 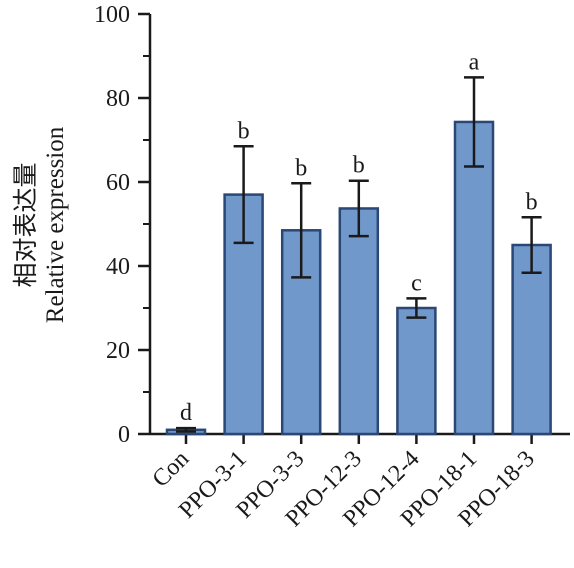 I want to click on y-tick-label: 40, so click(x=118, y=267).